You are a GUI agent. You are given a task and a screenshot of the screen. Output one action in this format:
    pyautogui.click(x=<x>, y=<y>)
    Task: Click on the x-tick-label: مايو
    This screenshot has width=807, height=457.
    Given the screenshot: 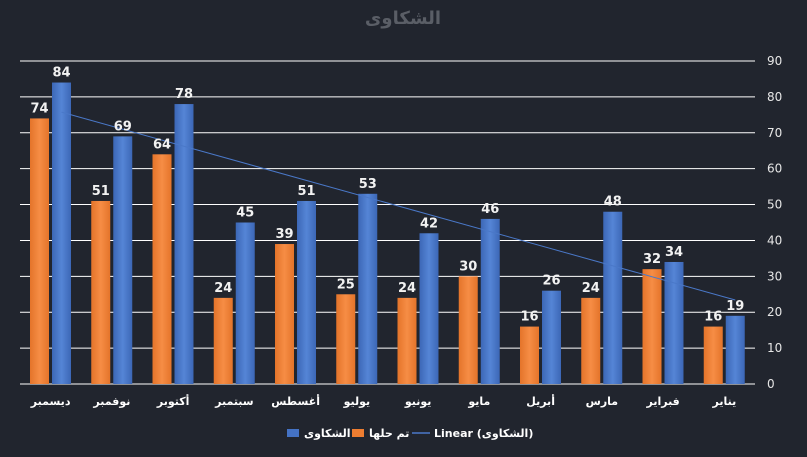 What is the action you would take?
    pyautogui.click(x=478, y=401)
    